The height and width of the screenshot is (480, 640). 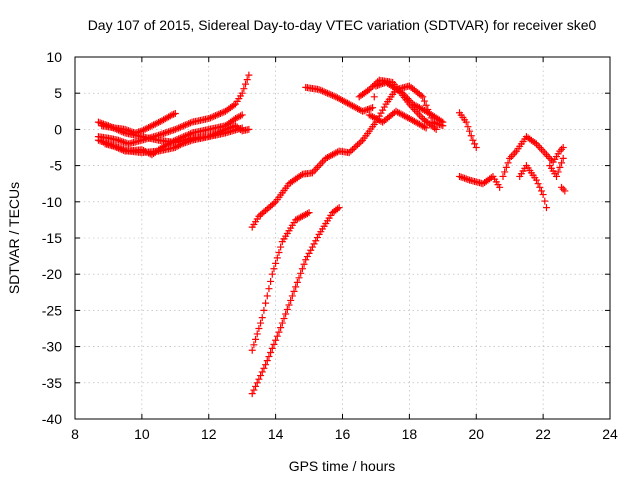 What do you see at coordinates (52, 238) in the screenshot?
I see `y-tick-label: -15` at bounding box center [52, 238].